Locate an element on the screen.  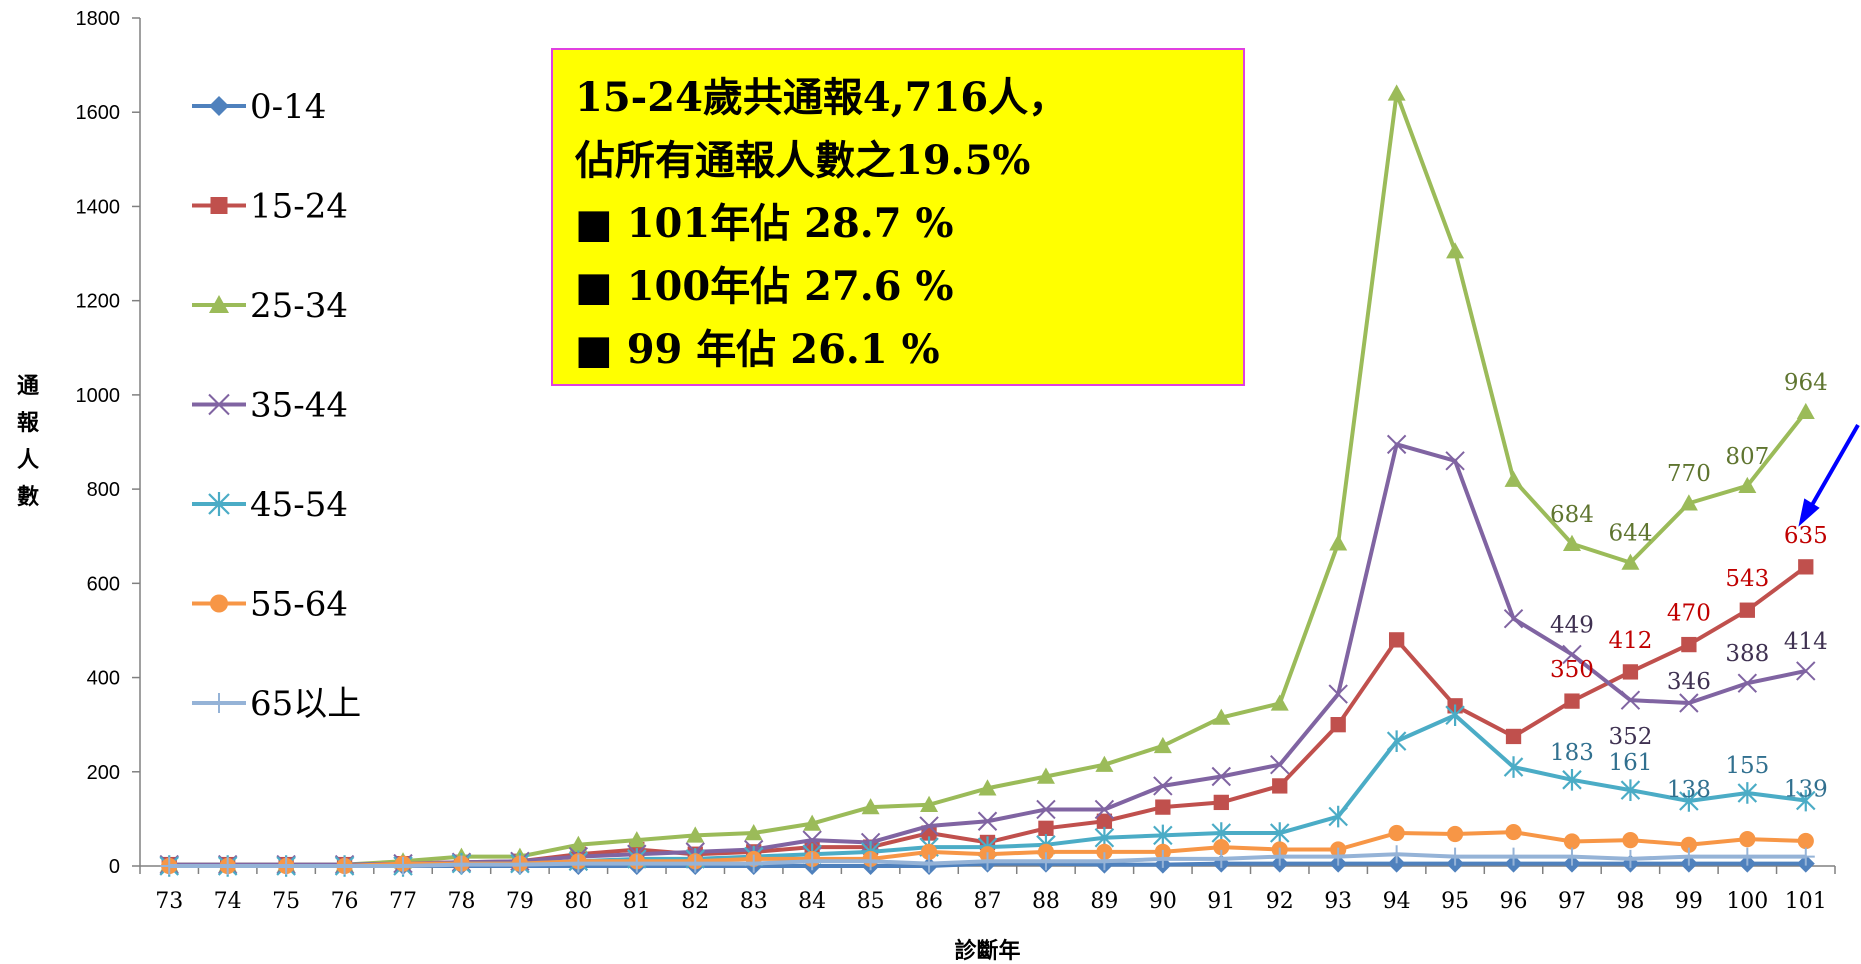
x-tick-label: 96 is located at coordinates (1514, 901).